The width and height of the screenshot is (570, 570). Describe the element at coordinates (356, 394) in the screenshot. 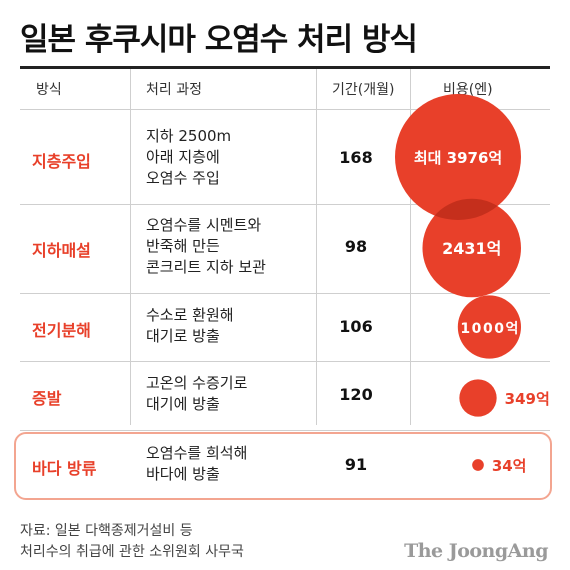

I see `period-value: 120` at that location.